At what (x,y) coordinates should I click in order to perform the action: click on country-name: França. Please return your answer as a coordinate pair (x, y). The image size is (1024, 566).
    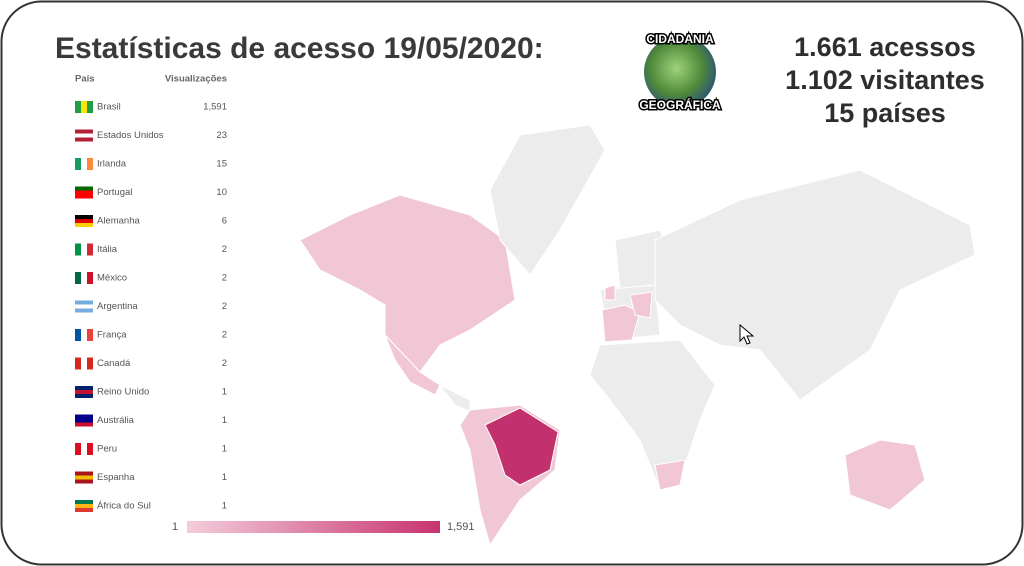
    Looking at the image, I should click on (112, 335).